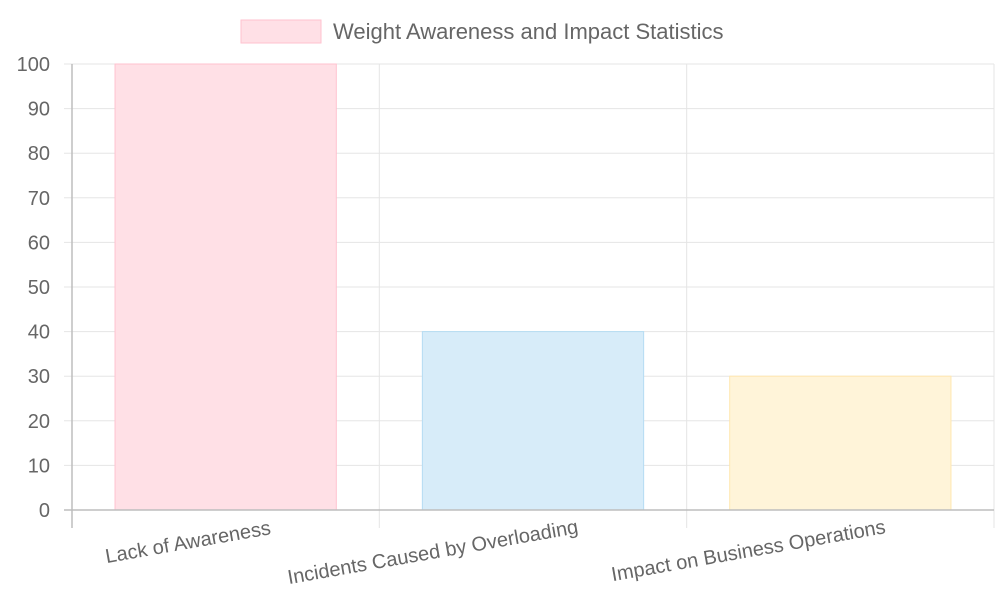  What do you see at coordinates (39, 288) in the screenshot?
I see `y-tick-label: 50` at bounding box center [39, 288].